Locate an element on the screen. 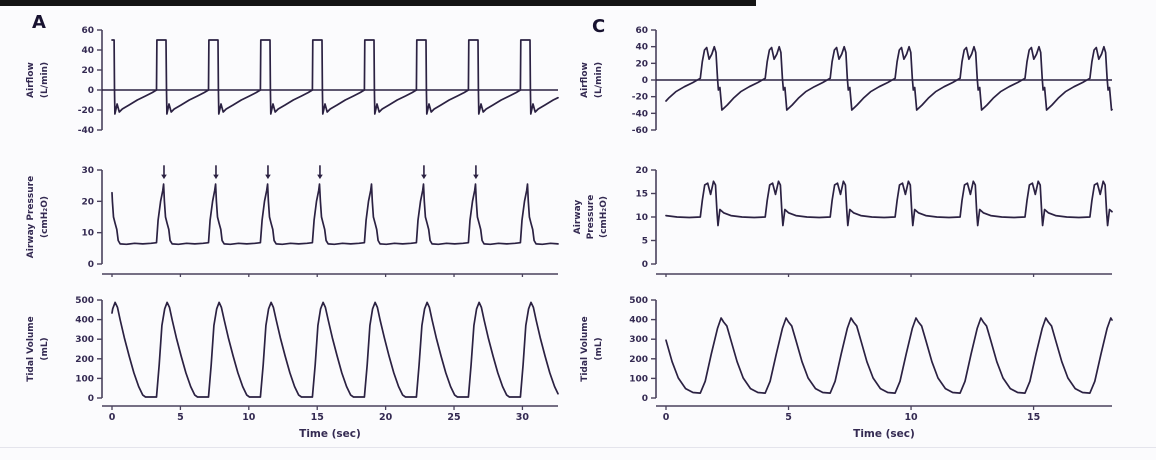 The width and height of the screenshot is (1156, 460). y-tick-label: -60 is located at coordinates (640, 131).